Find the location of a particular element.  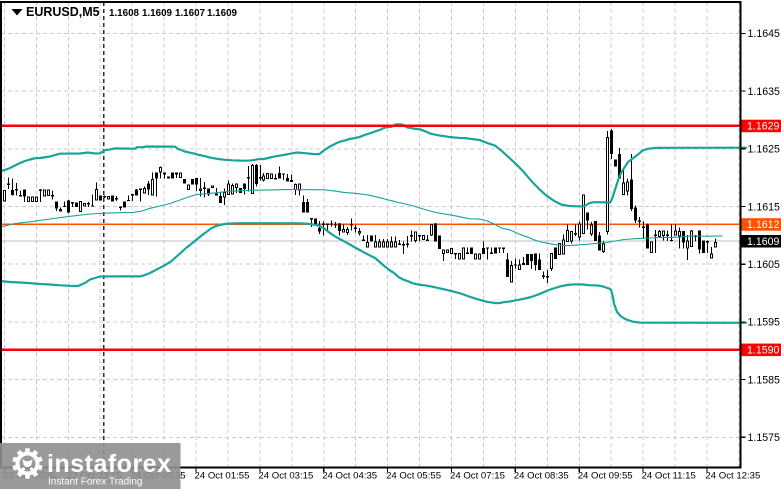

svg-text: 1.1629 is located at coordinates (763, 127).